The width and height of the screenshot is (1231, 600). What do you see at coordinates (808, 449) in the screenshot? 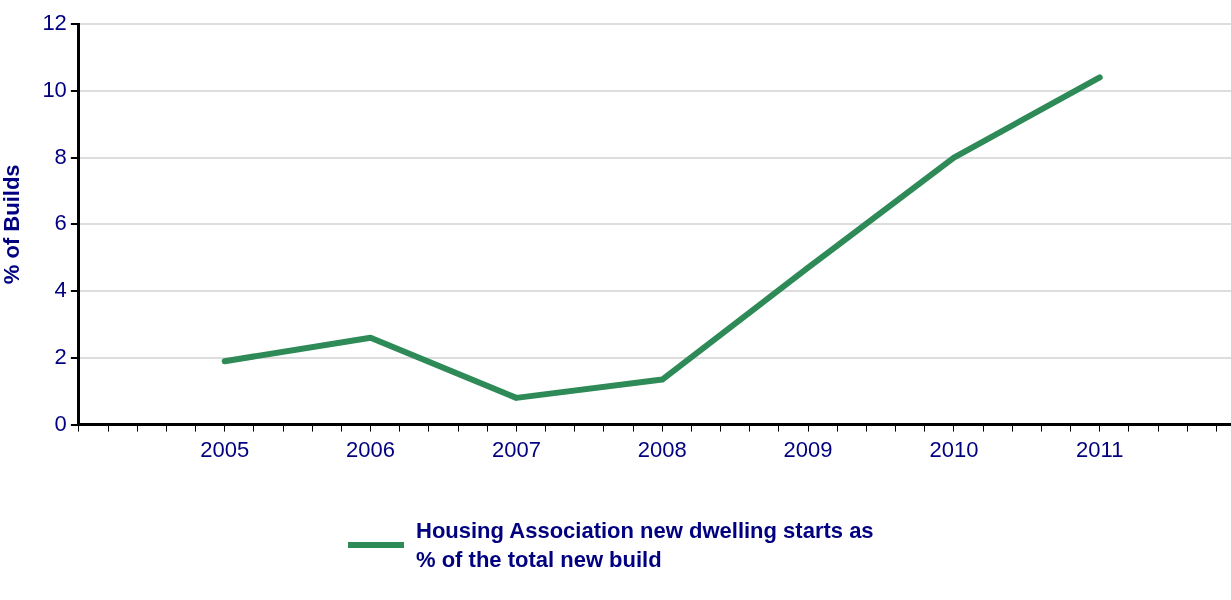
I see `x-tick-label: 2009` at bounding box center [808, 449].